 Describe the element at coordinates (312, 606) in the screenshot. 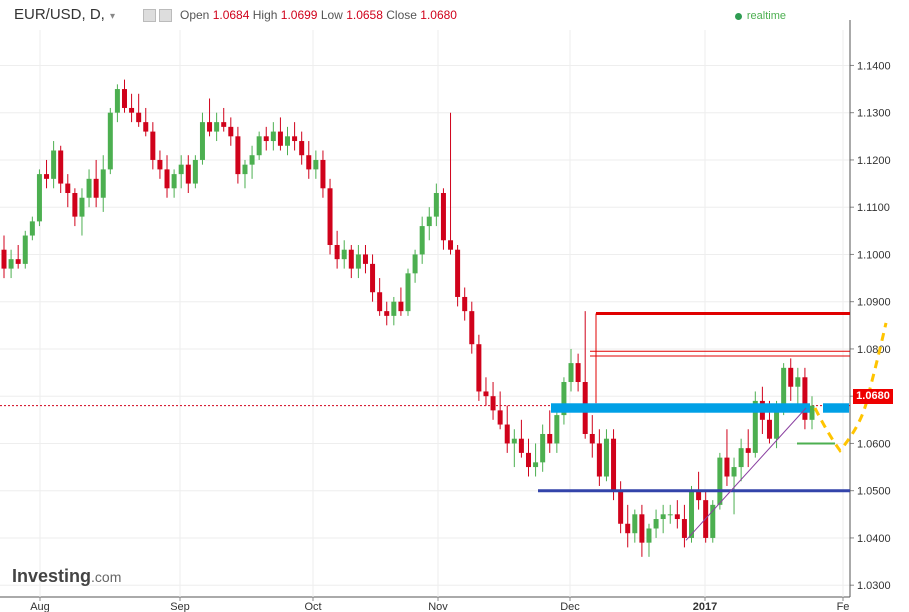

I see `x-tick-label: Oct` at that location.